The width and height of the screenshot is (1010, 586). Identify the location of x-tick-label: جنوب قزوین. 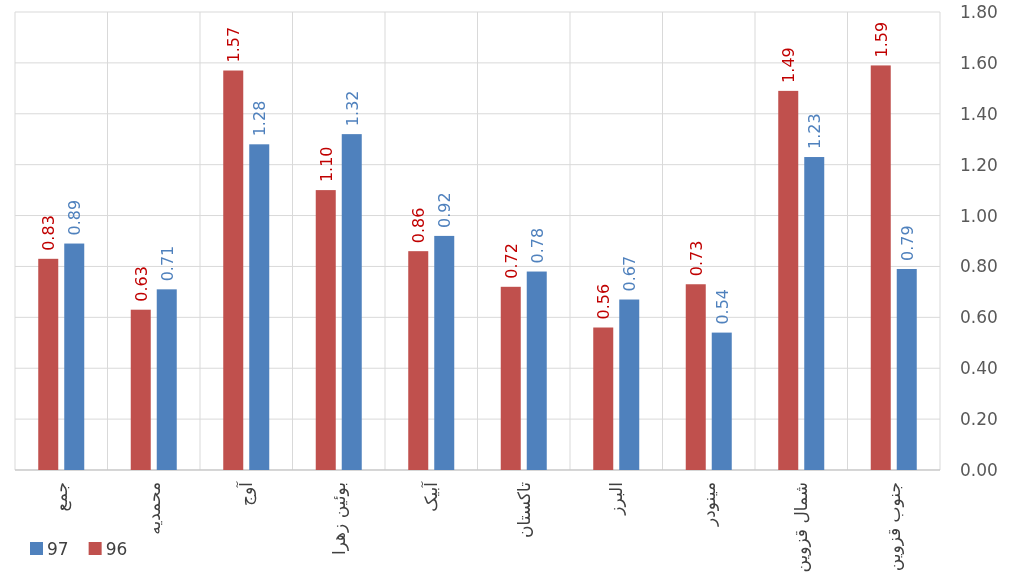
(893, 527).